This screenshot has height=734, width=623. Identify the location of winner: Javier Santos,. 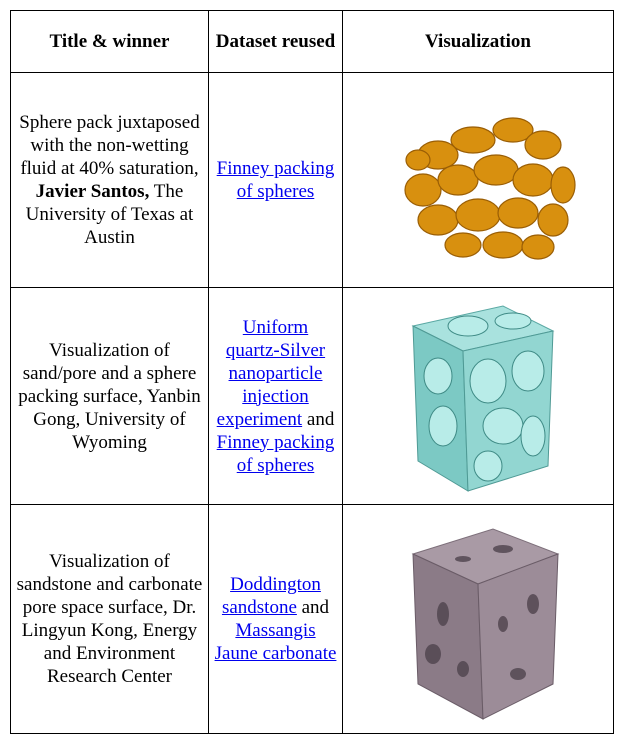
(92, 191).